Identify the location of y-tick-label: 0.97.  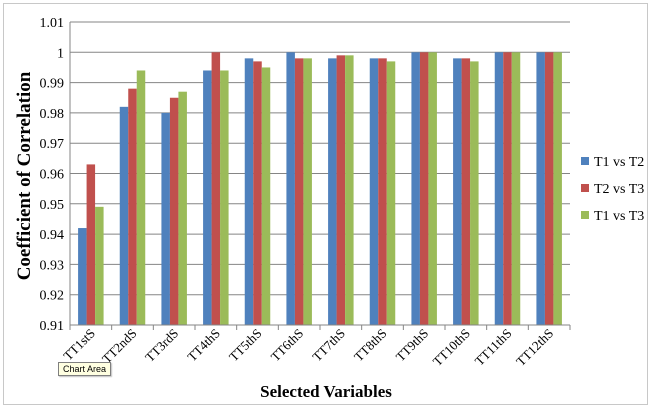
(52, 144).